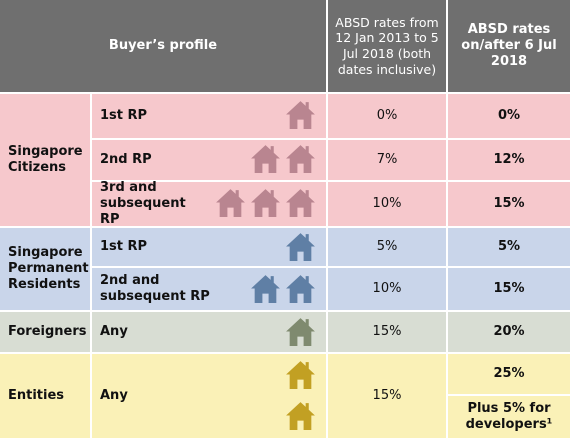 Image resolution: width=570 pixels, height=438 pixels. What do you see at coordinates (509, 116) in the screenshot?
I see `rate-2018-citizens-1st: 0%` at bounding box center [509, 116].